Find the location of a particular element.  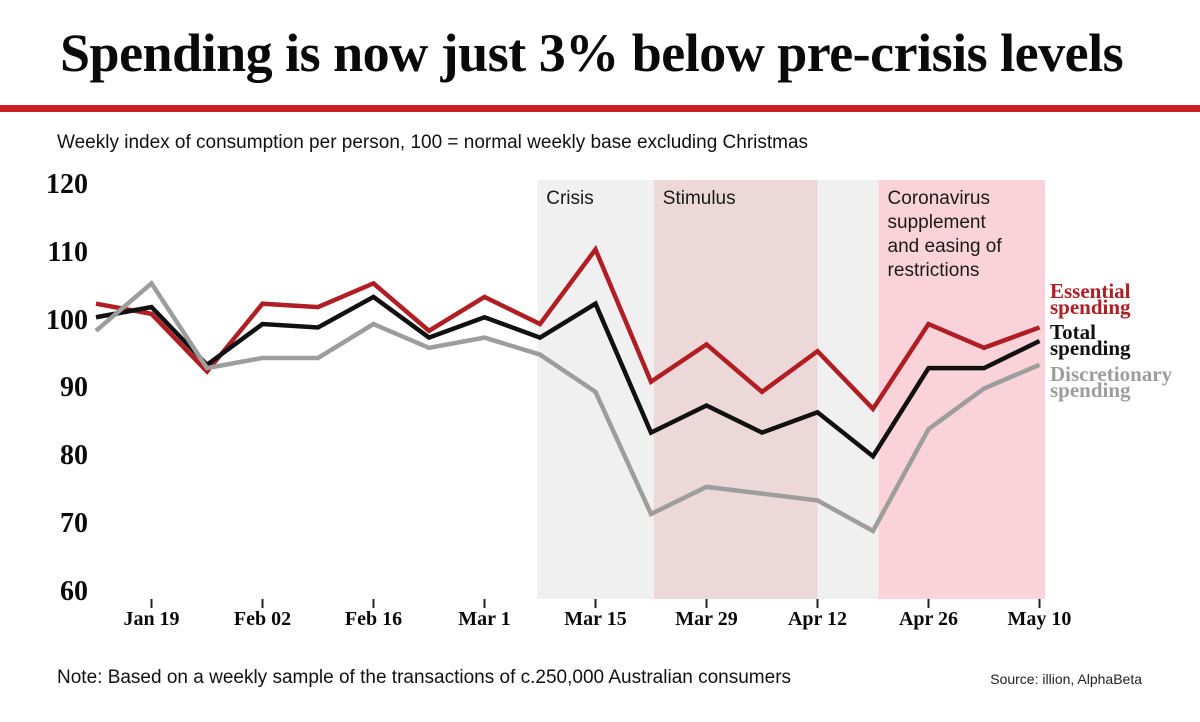

y-tick-label: 70 is located at coordinates (74, 524).